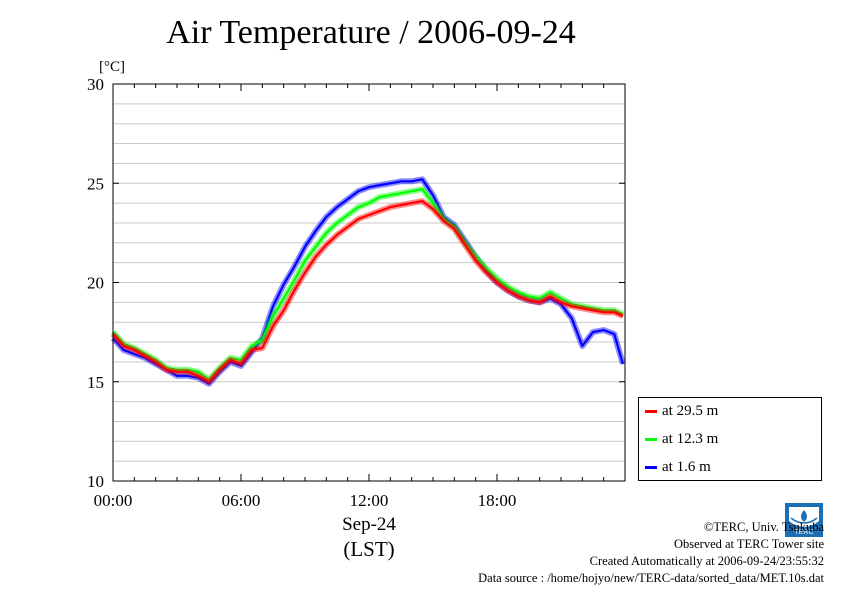  Describe the element at coordinates (95, 84) in the screenshot. I see `y-tick-label: 30` at that location.